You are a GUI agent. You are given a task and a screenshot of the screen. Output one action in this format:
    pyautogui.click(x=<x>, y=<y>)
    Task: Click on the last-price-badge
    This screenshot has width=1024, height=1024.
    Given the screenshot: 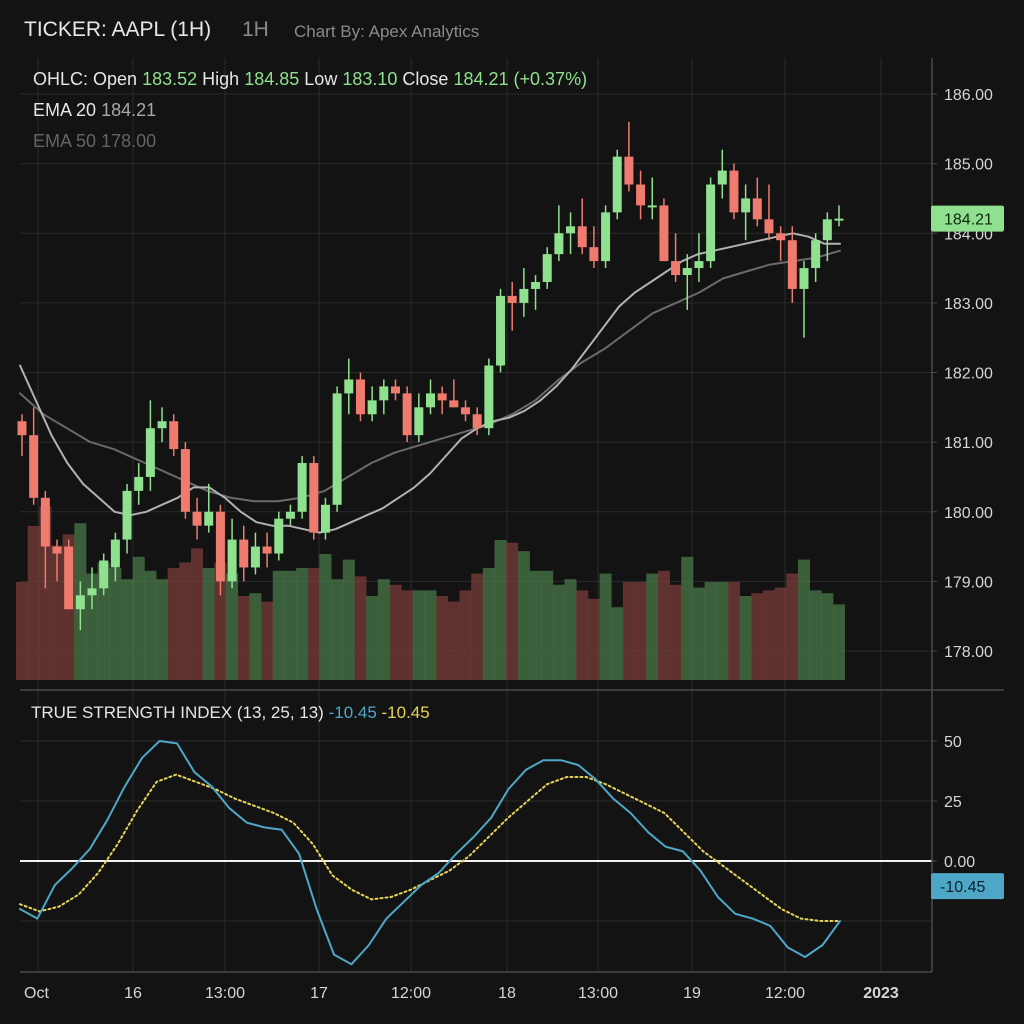 What is the action you would take?
    pyautogui.click(x=967, y=218)
    